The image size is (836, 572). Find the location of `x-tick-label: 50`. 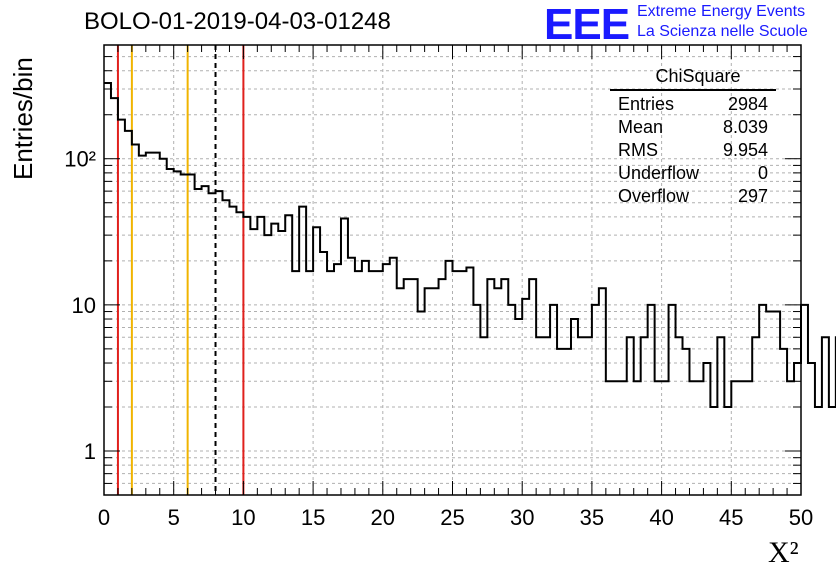

x-tick-label: 50 is located at coordinates (801, 517).